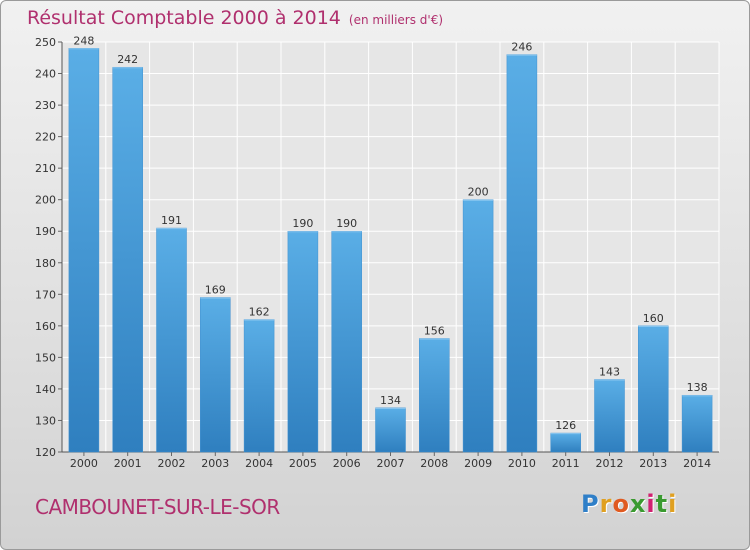  I want to click on y-tick-label: 190, so click(45, 231).